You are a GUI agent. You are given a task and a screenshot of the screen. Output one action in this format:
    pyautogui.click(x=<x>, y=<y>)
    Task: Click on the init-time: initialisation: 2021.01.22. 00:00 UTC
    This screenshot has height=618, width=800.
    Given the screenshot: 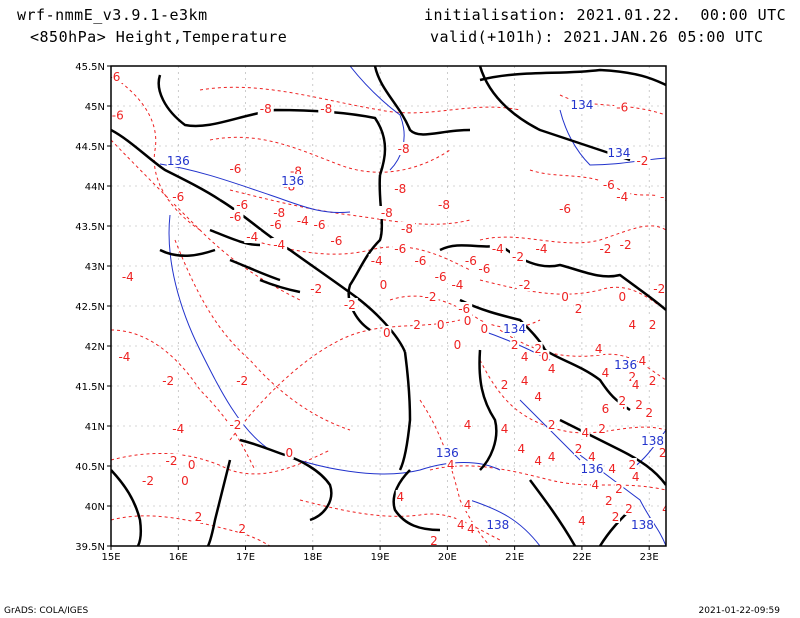 What is the action you would take?
    pyautogui.click(x=605, y=15)
    